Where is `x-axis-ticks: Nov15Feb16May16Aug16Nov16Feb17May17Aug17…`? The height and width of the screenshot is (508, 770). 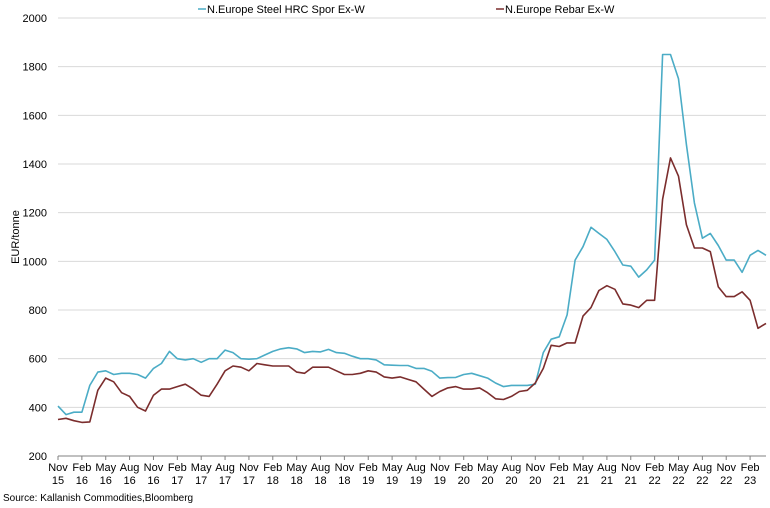
x-axis-ticks: Nov15Feb16May16Aug16Nov16Feb17May17Aug17… is located at coordinates (404, 471).